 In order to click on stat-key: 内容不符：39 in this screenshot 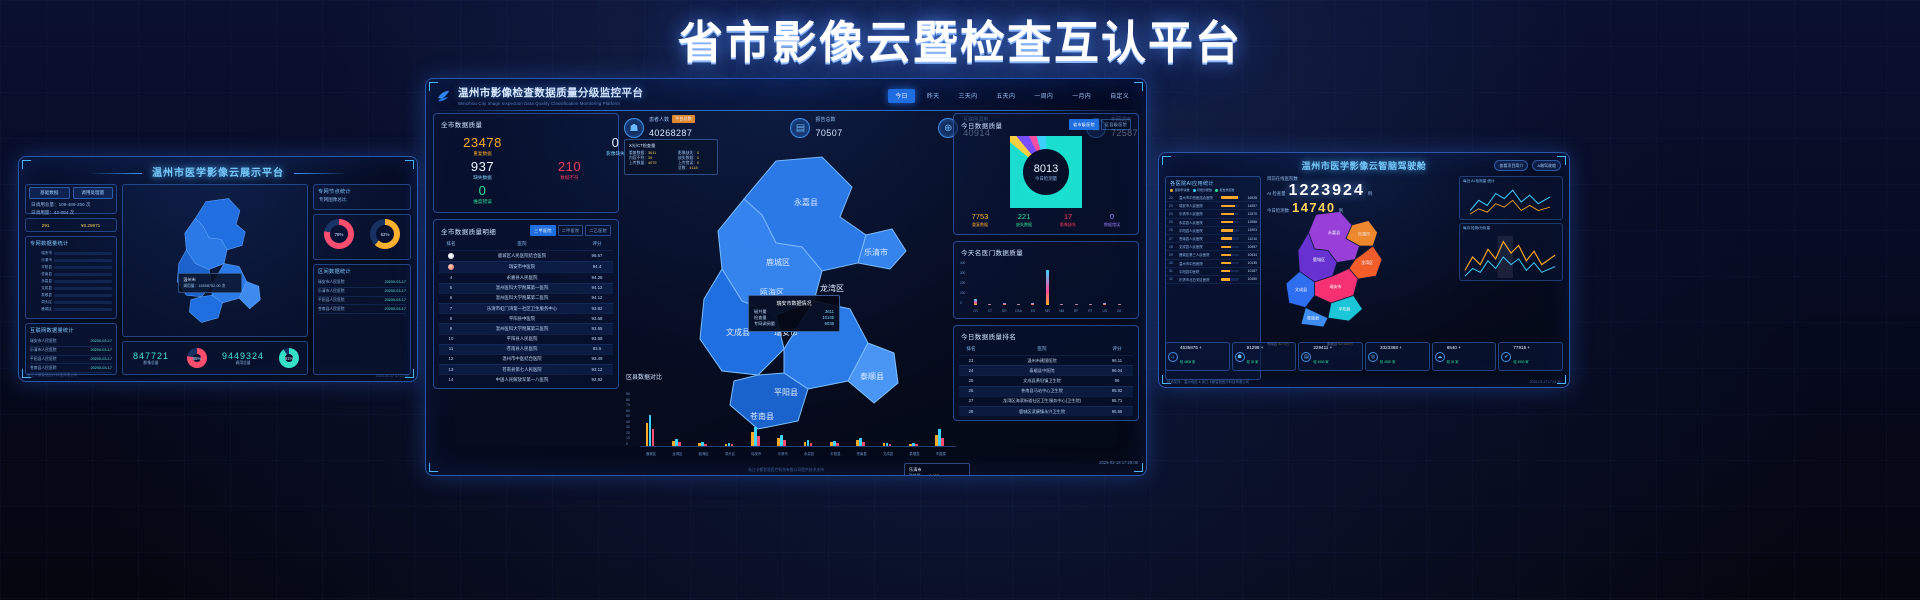, I will do `click(641, 157)`.